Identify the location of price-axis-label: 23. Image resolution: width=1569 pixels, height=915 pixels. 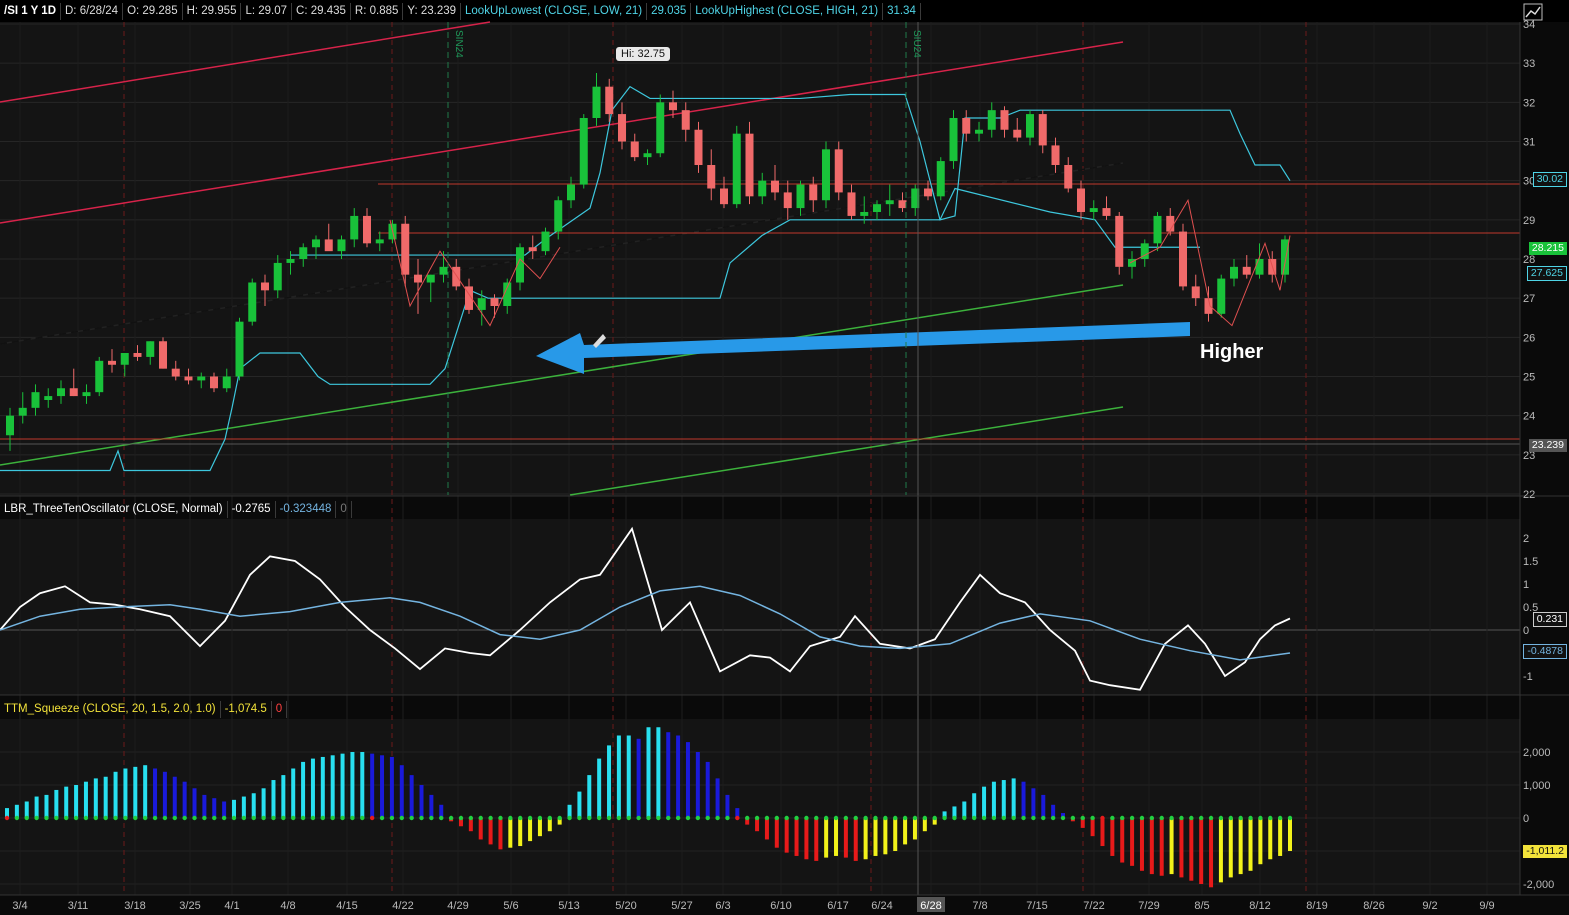
(1529, 456).